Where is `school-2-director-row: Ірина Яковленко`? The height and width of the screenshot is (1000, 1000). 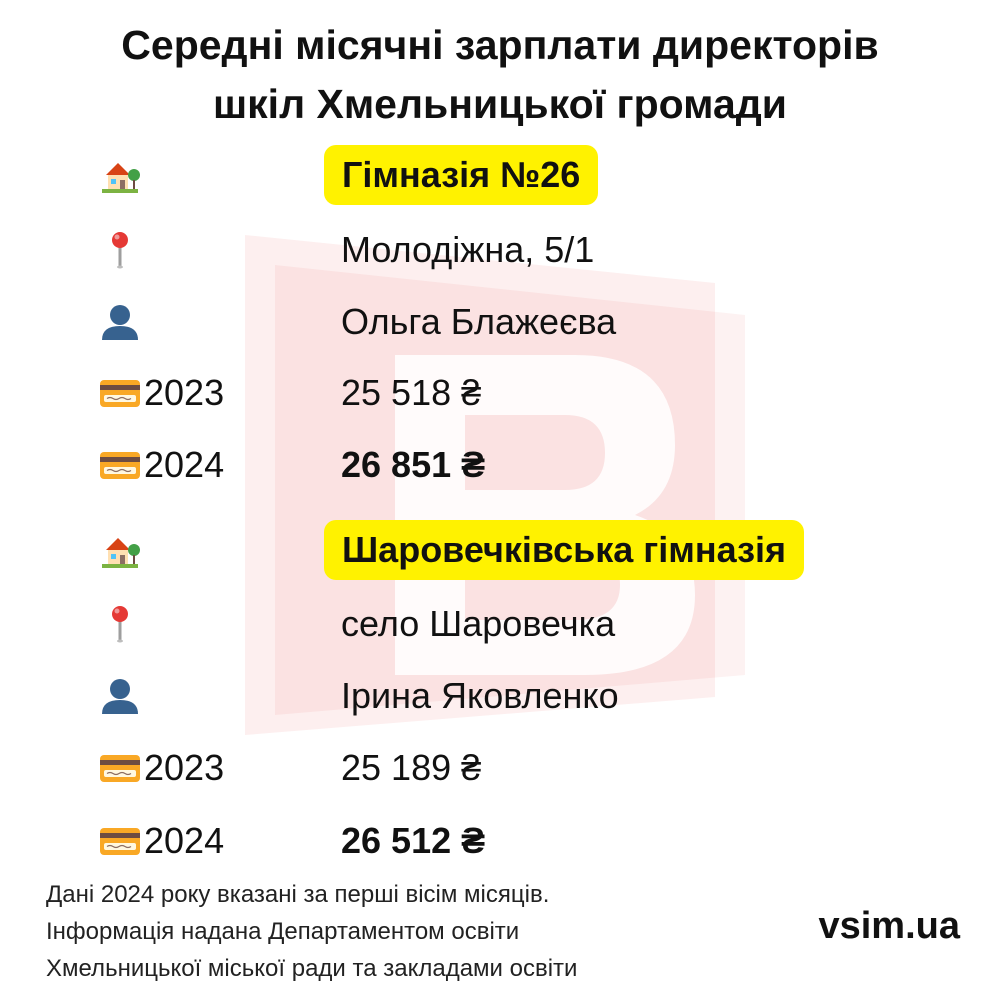
school-2-director-row: Ірина Яковленко is located at coordinates (500, 696).